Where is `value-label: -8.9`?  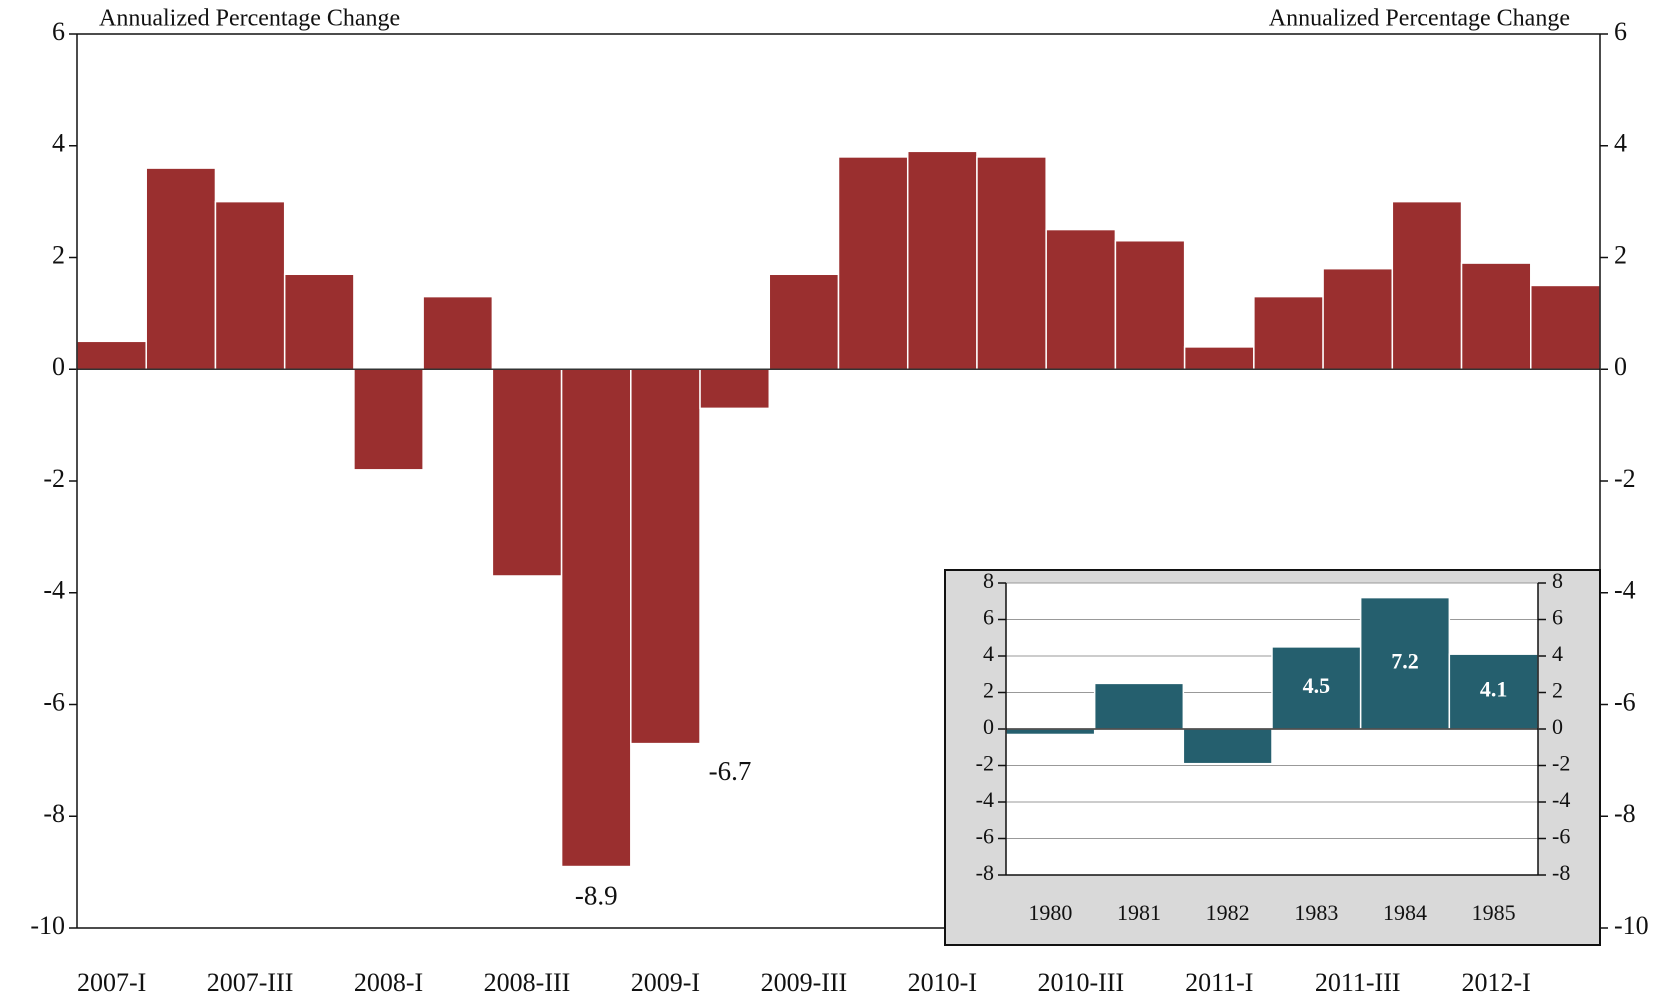
value-label: -8.9 is located at coordinates (596, 896).